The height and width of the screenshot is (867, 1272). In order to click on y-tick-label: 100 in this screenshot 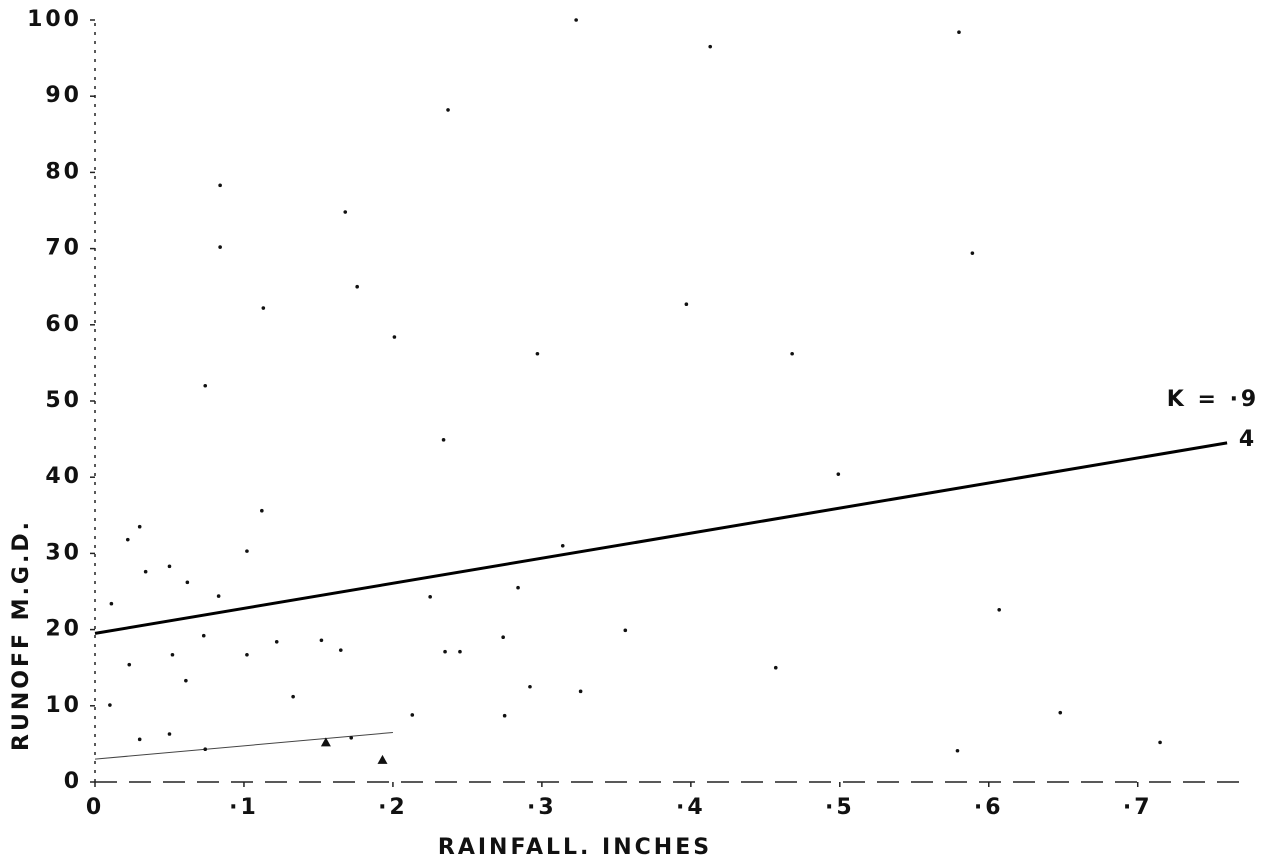, I will do `click(54, 19)`.